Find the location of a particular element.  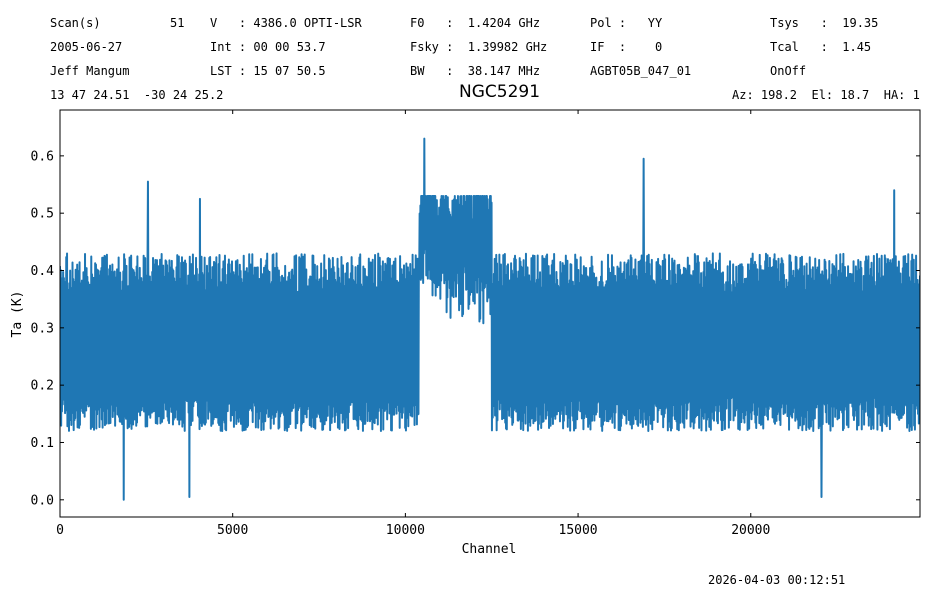

header-coordinates: 13 47 24.51 -30 24 25.2 is located at coordinates (137, 95).